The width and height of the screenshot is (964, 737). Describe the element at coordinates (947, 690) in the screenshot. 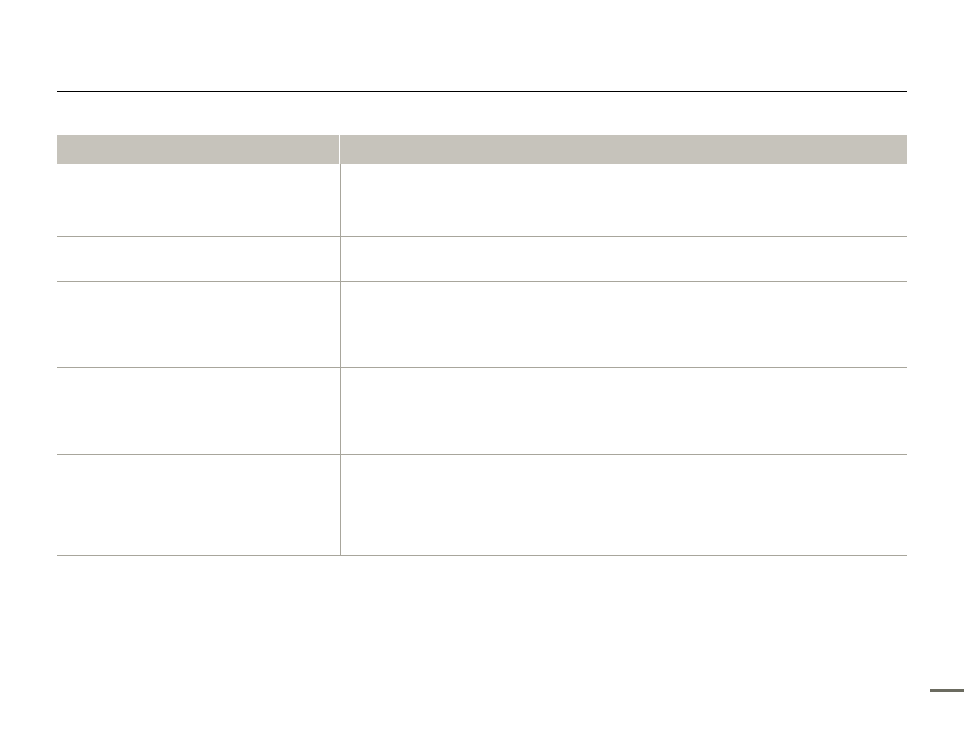

I see `page-marker-bar` at that location.